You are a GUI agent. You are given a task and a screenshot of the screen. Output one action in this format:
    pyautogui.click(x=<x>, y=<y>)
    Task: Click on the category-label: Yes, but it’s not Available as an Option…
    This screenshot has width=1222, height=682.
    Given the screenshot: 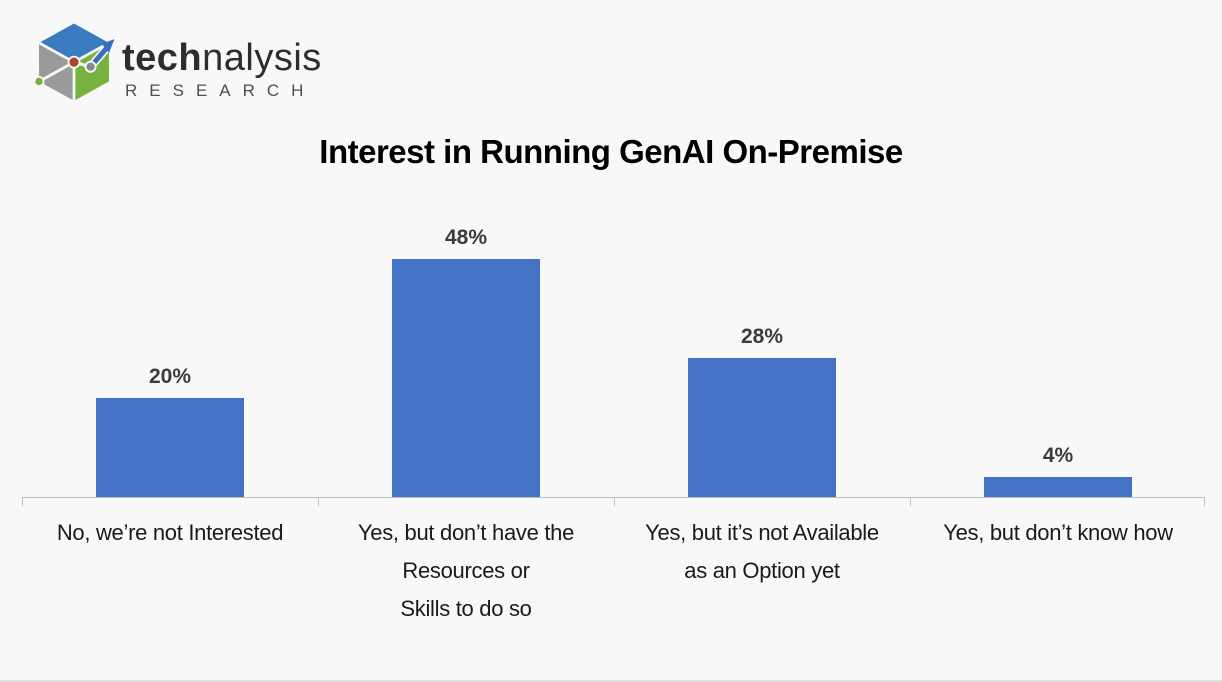 What is the action you would take?
    pyautogui.click(x=762, y=552)
    